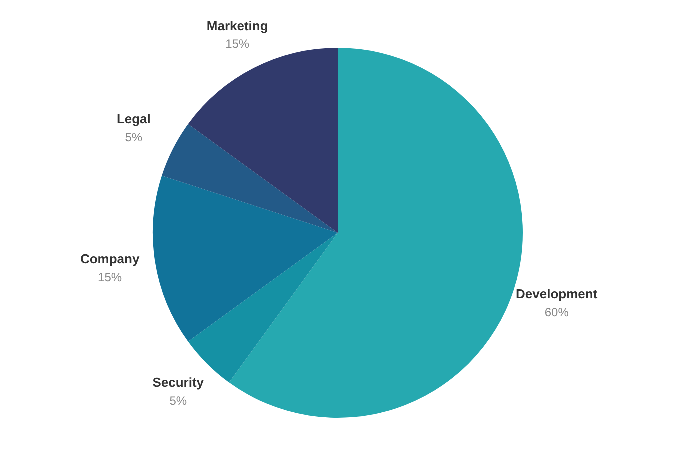 This screenshot has width=677, height=466. I want to click on slice-label: Development, so click(557, 294).